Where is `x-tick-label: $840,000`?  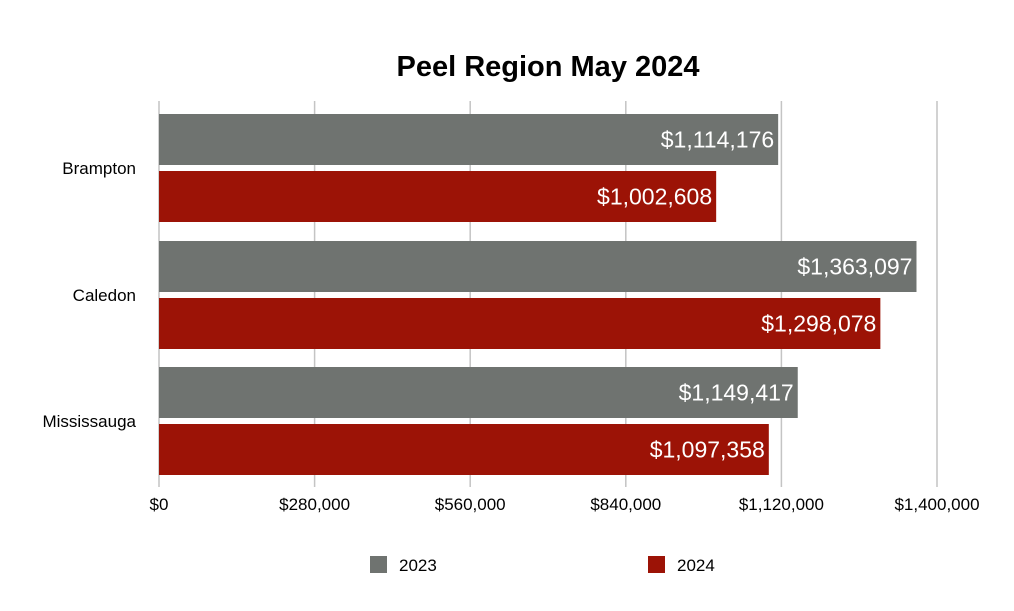
x-tick-label: $840,000 is located at coordinates (625, 504).